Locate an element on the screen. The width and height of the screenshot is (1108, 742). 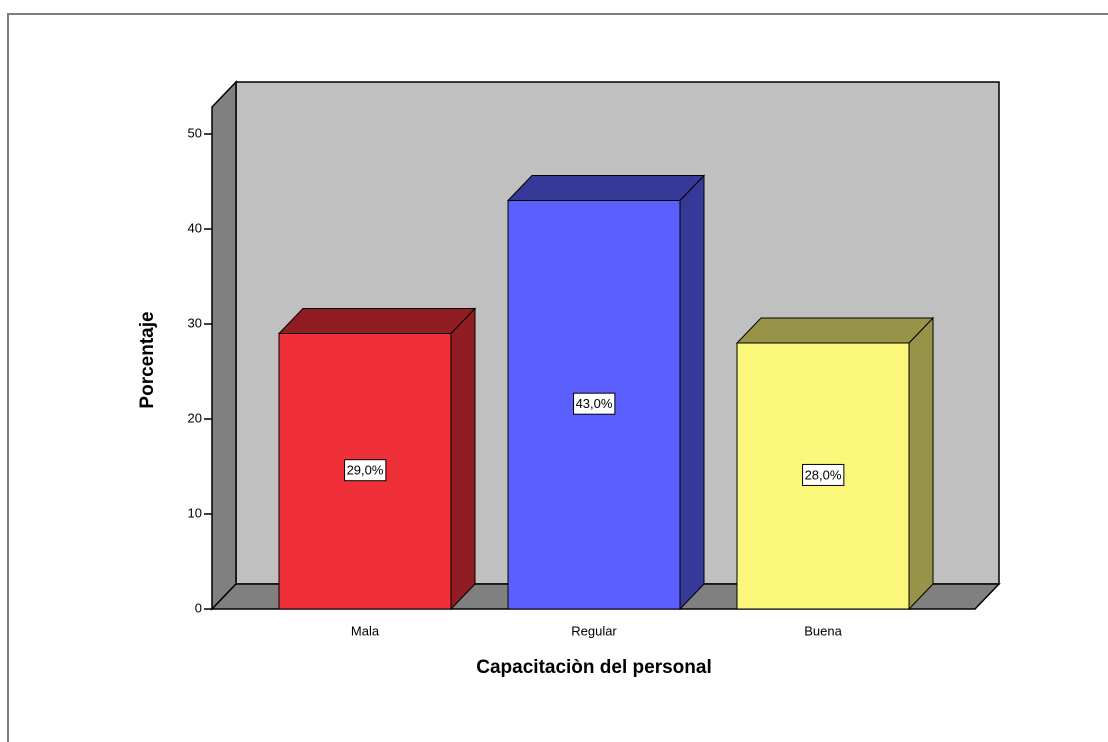
x-axis-title: Capacitaciòn del personal is located at coordinates (593, 667).